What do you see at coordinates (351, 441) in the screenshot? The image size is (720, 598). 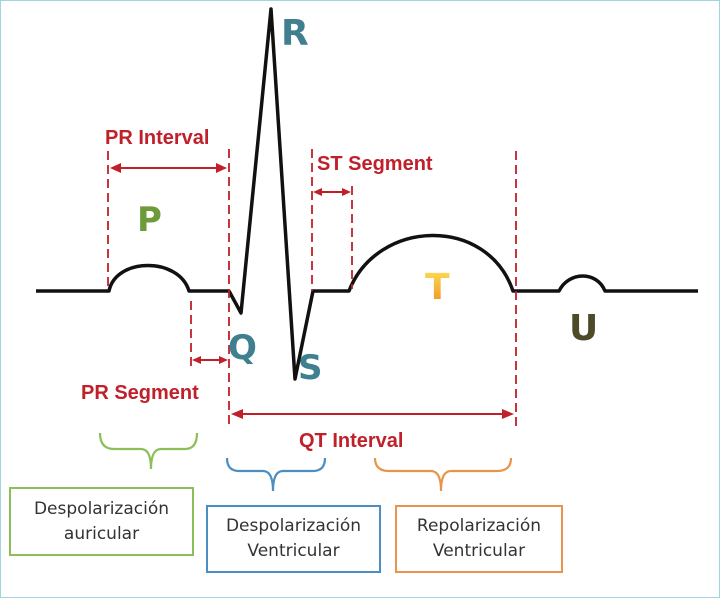 I see `qt-interval-label: QT Interval` at bounding box center [351, 441].